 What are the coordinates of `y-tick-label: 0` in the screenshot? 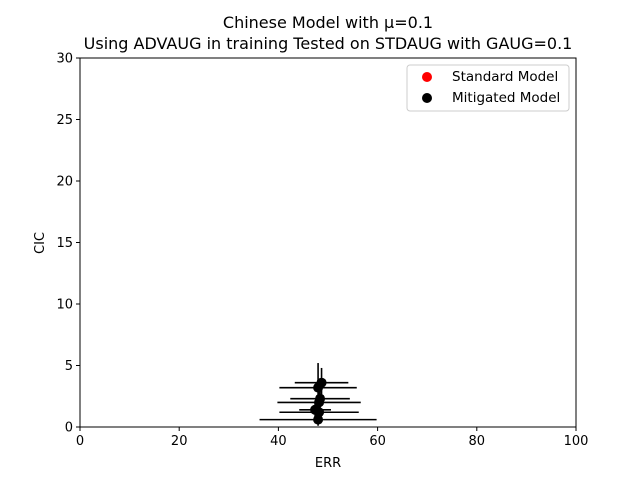 It's located at (69, 428).